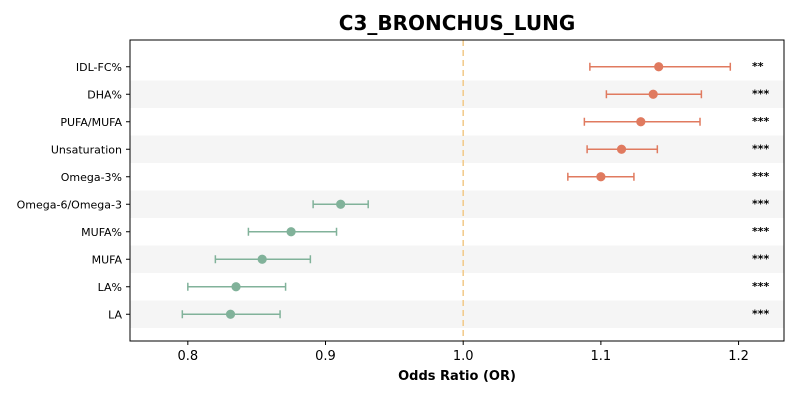  Describe the element at coordinates (110, 287) in the screenshot. I see `y-tick-label: LA%` at that location.